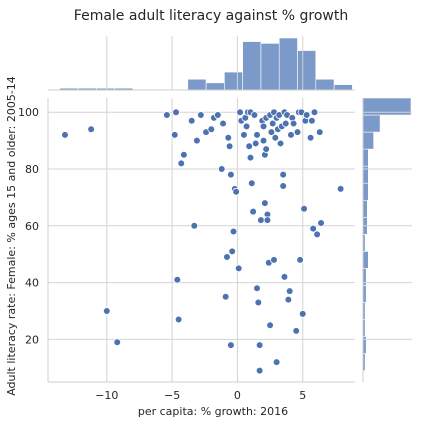  Describe the element at coordinates (28, 112) in the screenshot. I see `y-tick-label: 100` at that location.